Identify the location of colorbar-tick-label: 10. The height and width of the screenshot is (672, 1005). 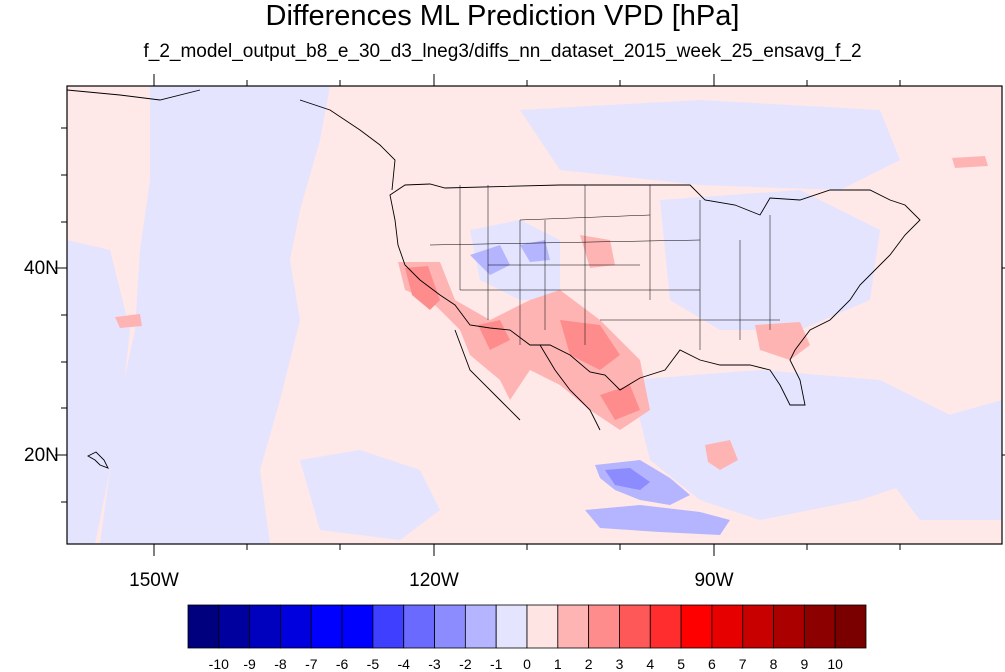
(835, 664).